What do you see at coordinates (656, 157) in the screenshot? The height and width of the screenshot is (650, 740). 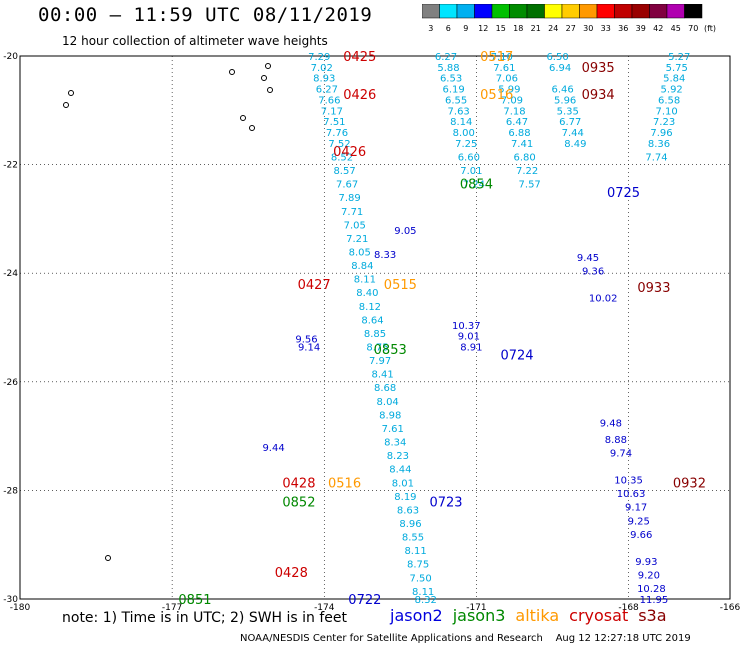 I see `swh-value: 7.74` at bounding box center [656, 157].